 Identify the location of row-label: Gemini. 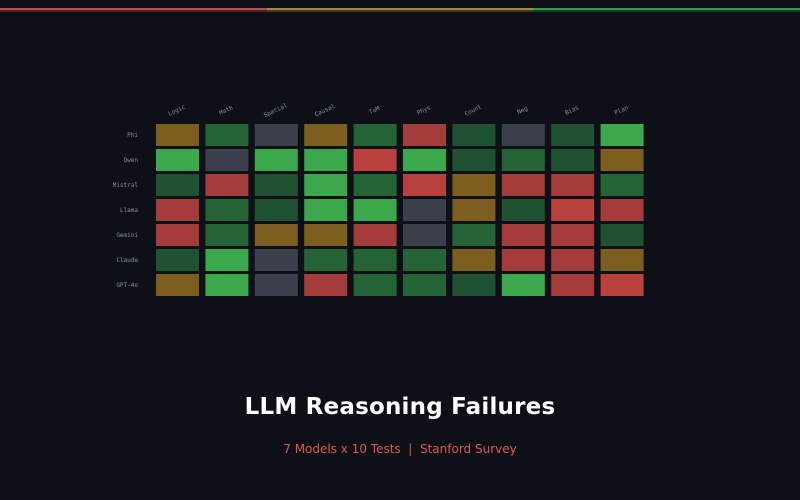
(127, 235).